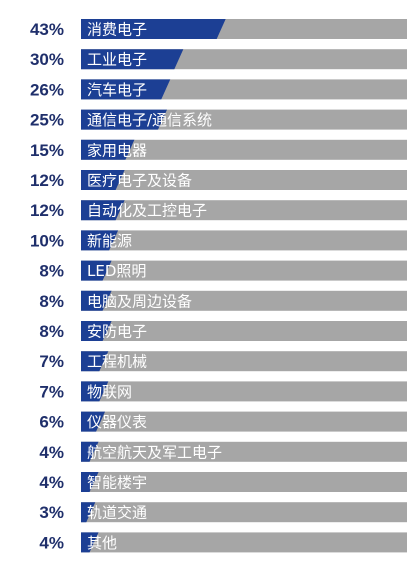 This screenshot has width=417, height=569. What do you see at coordinates (47, 59) in the screenshot?
I see `value-label: 30%` at bounding box center [47, 59].